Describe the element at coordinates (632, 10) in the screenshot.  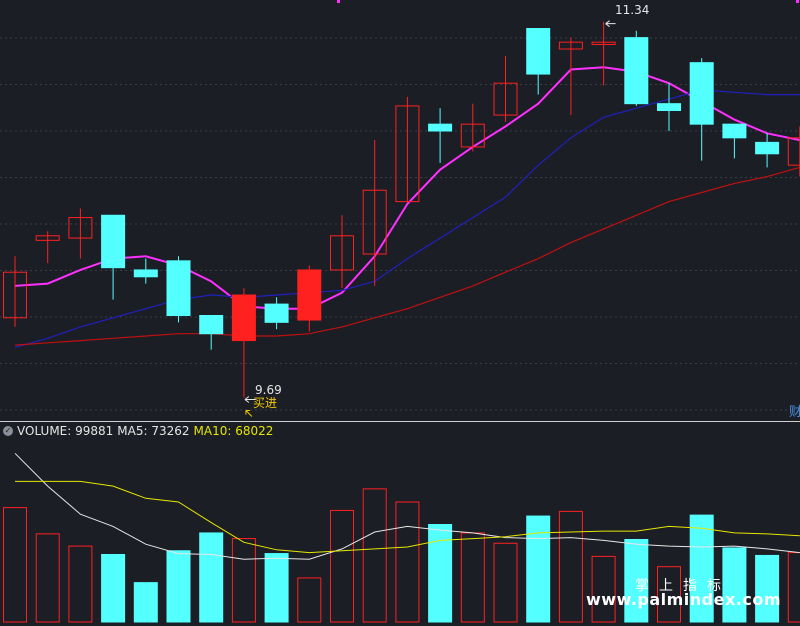
I see `high-price-label: 11.34` at that location.